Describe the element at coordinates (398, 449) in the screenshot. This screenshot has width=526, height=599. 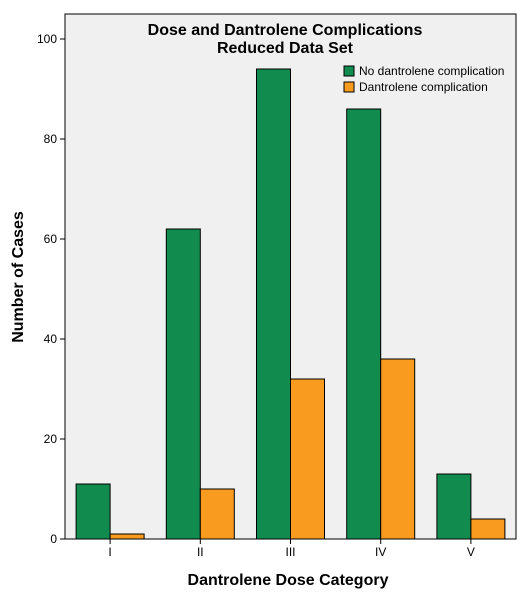
I see `bar-complication-IV` at that location.